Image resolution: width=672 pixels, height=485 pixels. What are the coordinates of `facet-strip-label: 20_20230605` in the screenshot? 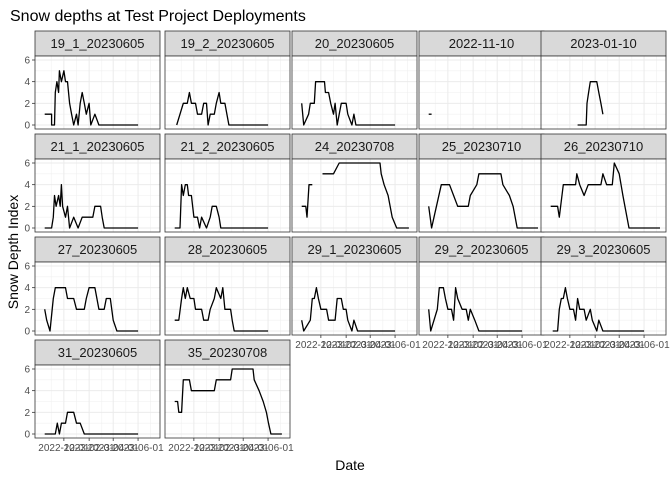 It's located at (355, 43).